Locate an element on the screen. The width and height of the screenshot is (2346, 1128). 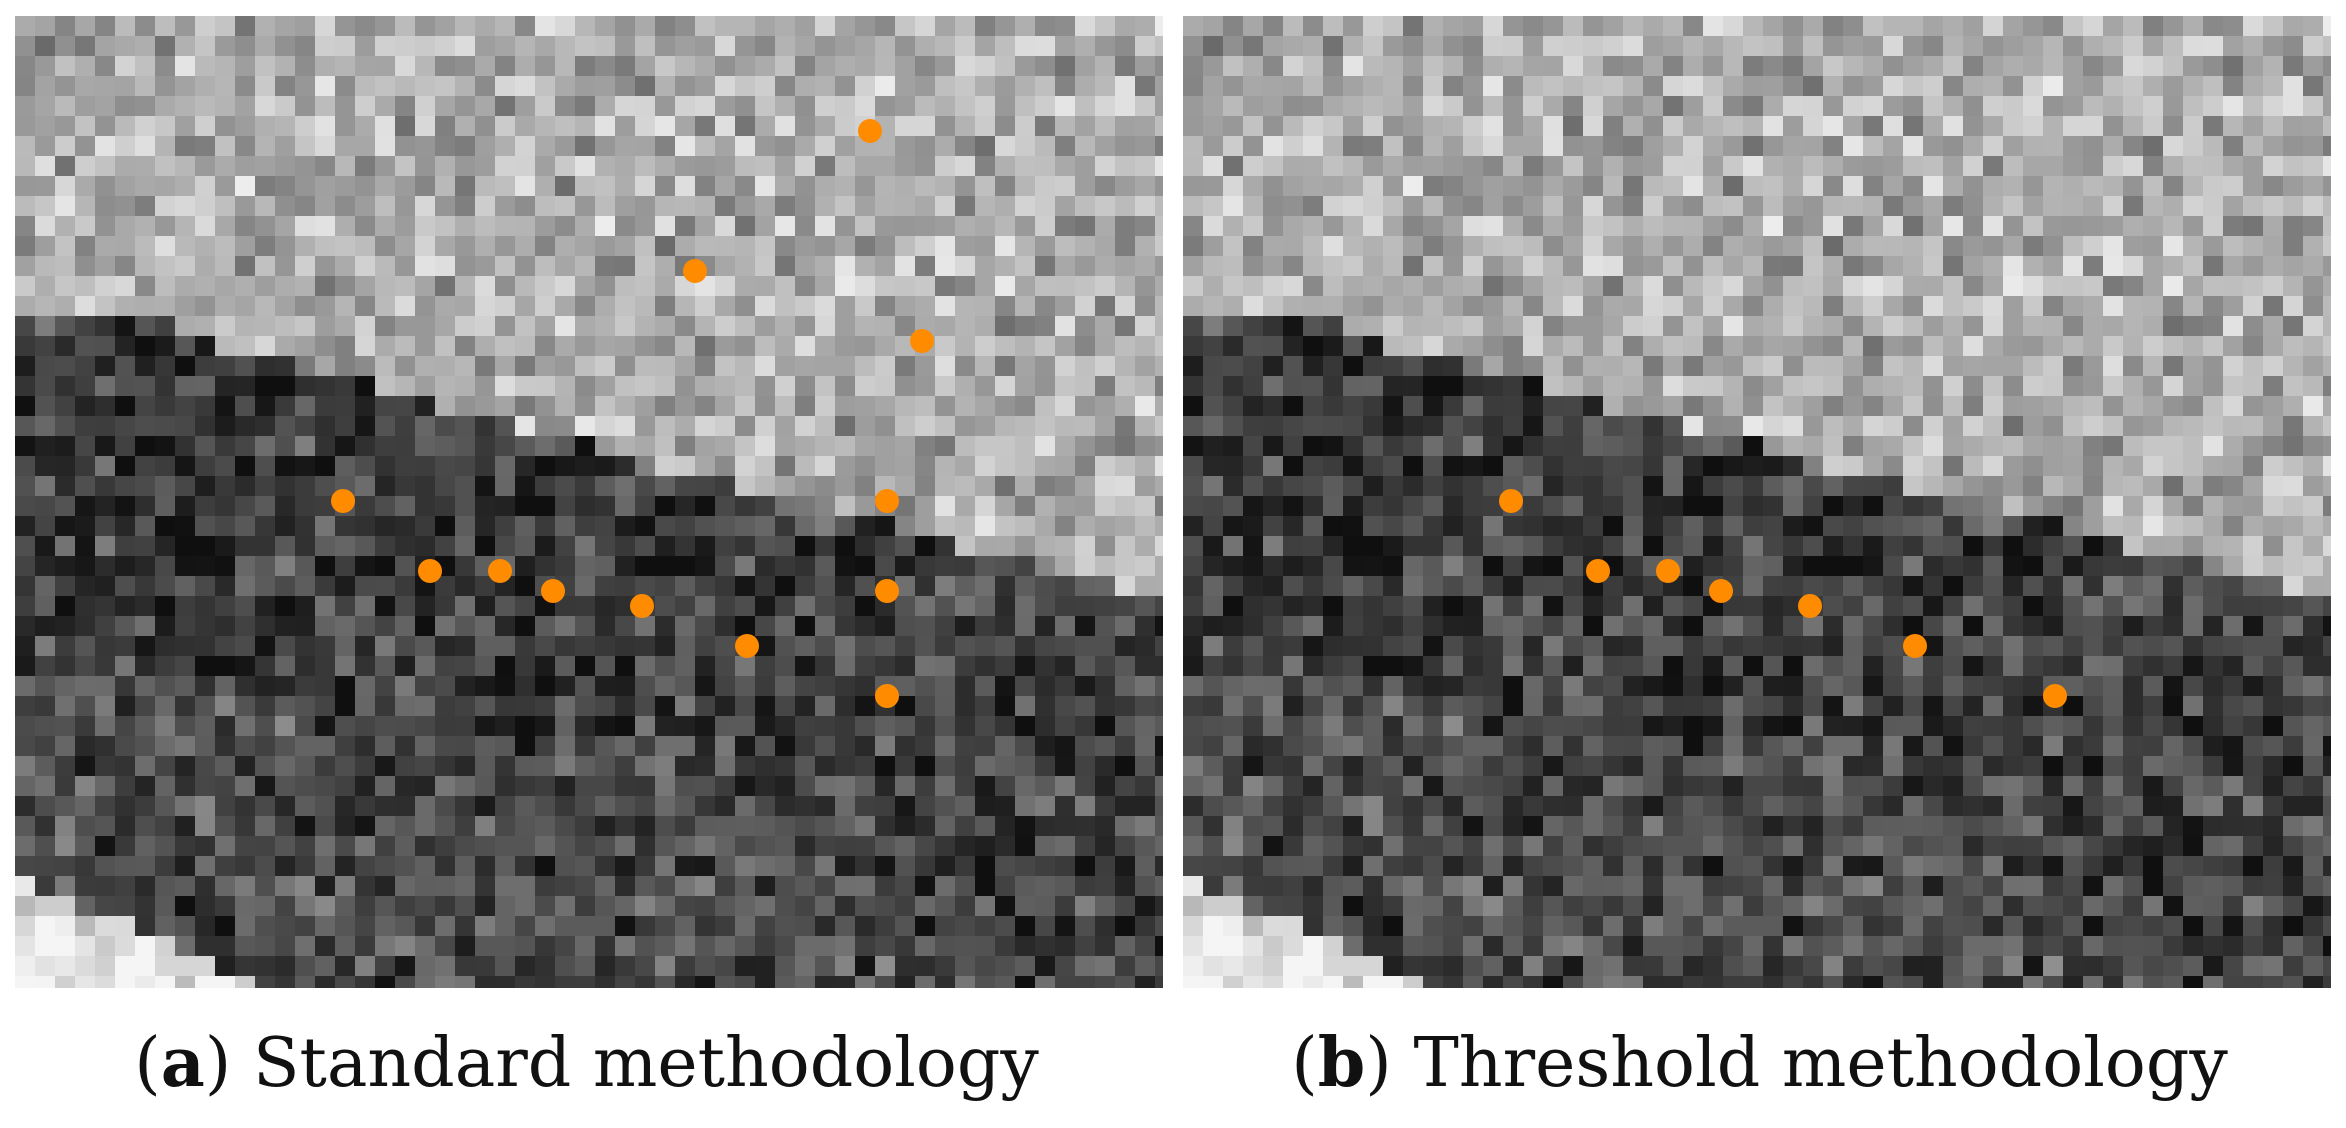
caption-label: Threshold methodology is located at coordinates (1820, 1063).